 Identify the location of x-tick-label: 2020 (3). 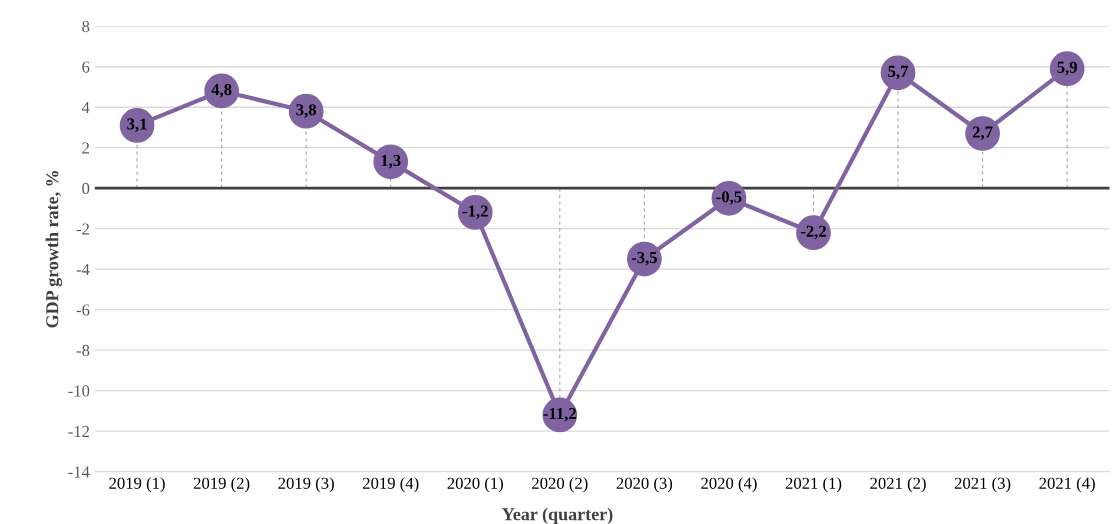
(644, 485).